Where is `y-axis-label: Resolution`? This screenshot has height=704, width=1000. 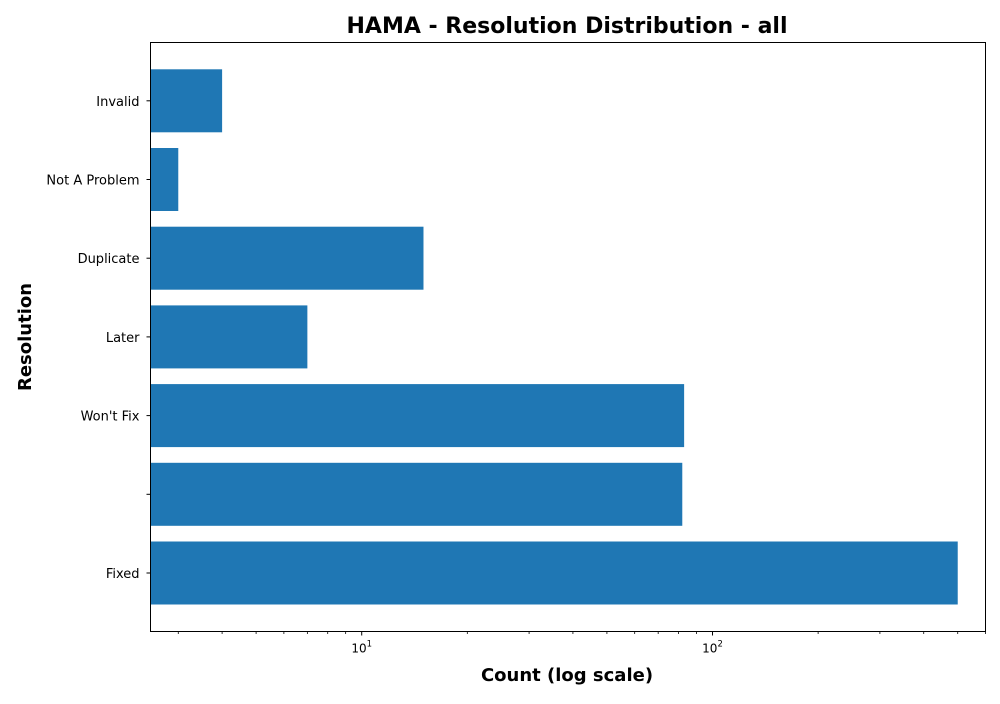 y-axis-label: Resolution is located at coordinates (25, 337).